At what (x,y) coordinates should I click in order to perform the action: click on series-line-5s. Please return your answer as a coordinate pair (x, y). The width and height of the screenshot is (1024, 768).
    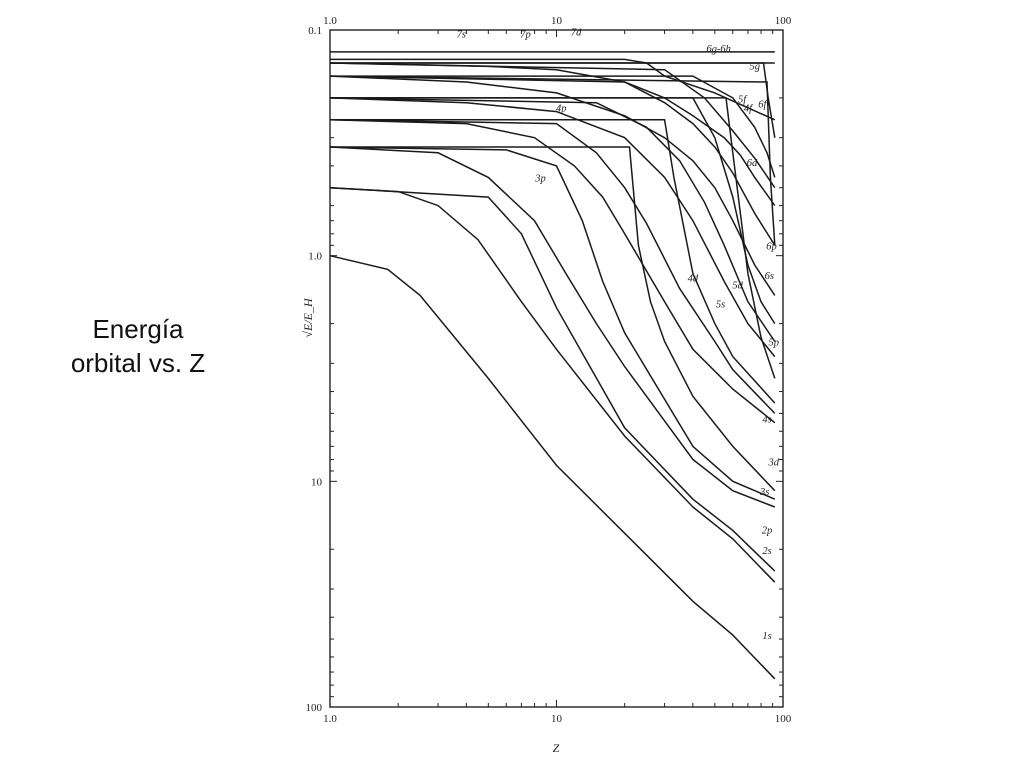
    Looking at the image, I should click on (552, 227).